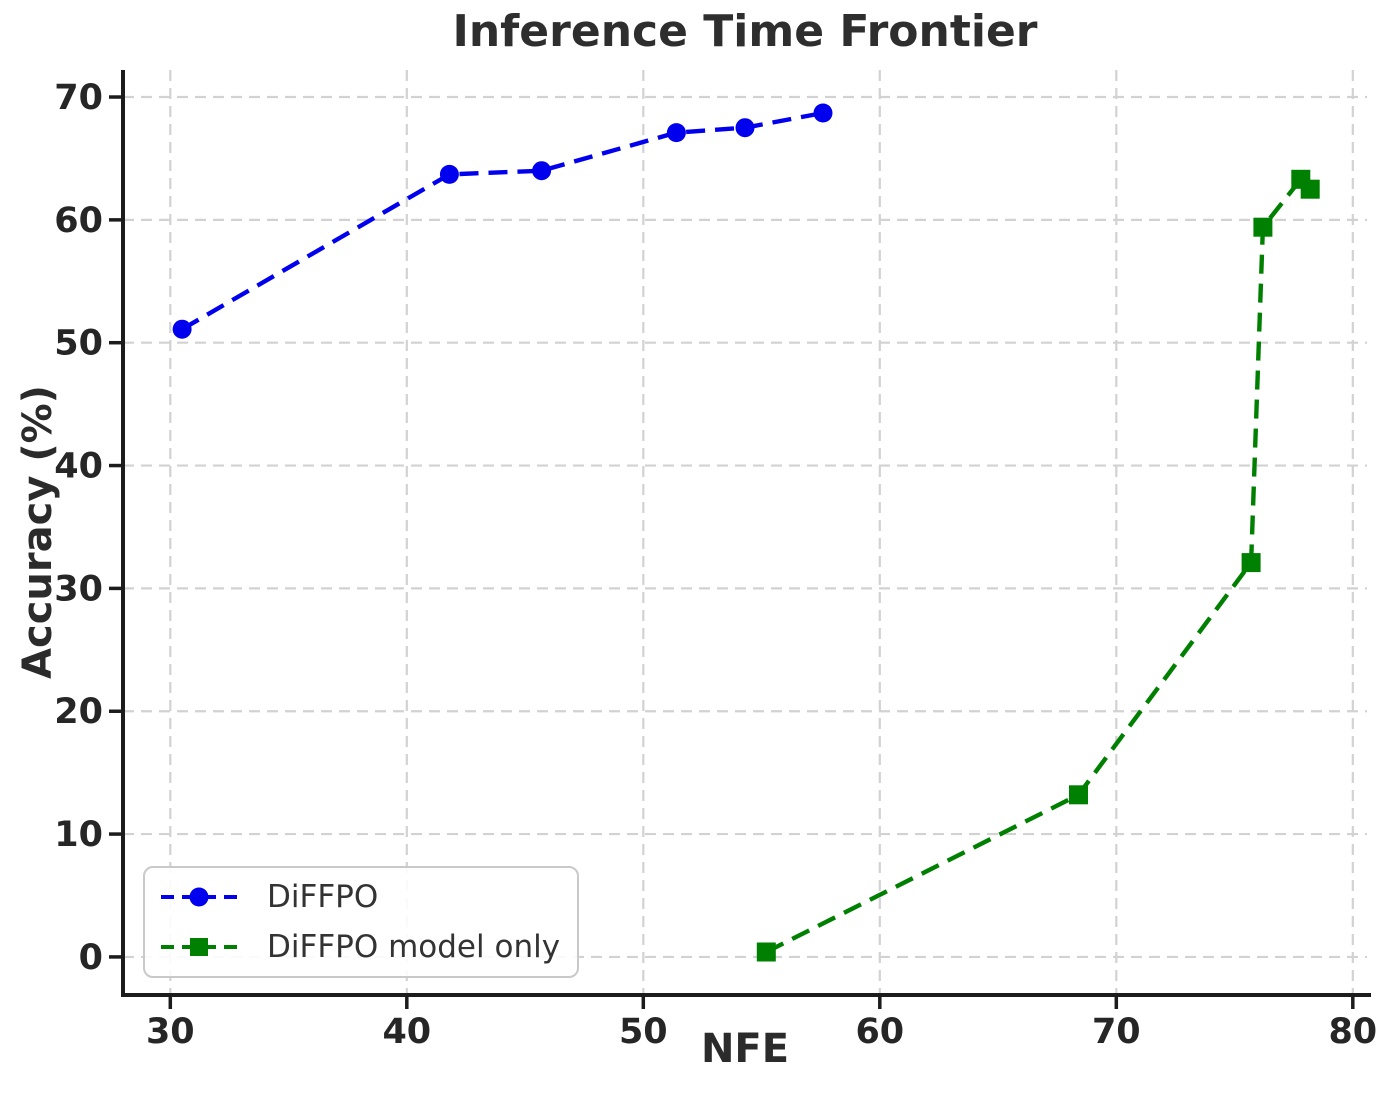 This screenshot has height=1106, width=1397. I want to click on x-tick-label: 70, so click(1116, 1032).